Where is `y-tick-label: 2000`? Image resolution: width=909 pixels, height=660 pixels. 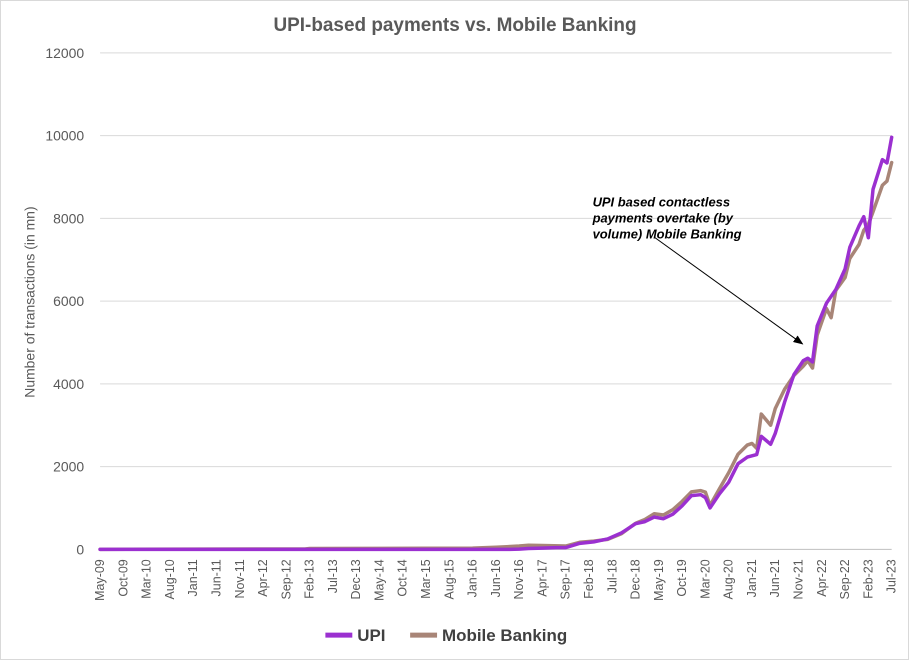 y-tick-label: 2000 is located at coordinates (68, 467).